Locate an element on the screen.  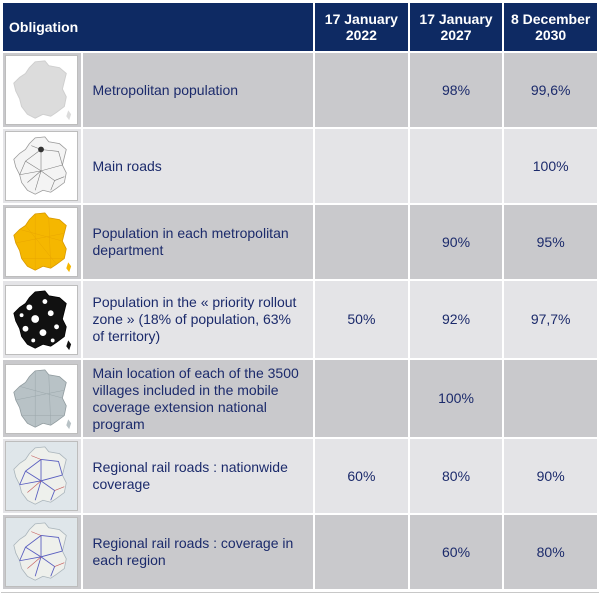
france-priority-zone-map-icon is located at coordinates (41, 319).